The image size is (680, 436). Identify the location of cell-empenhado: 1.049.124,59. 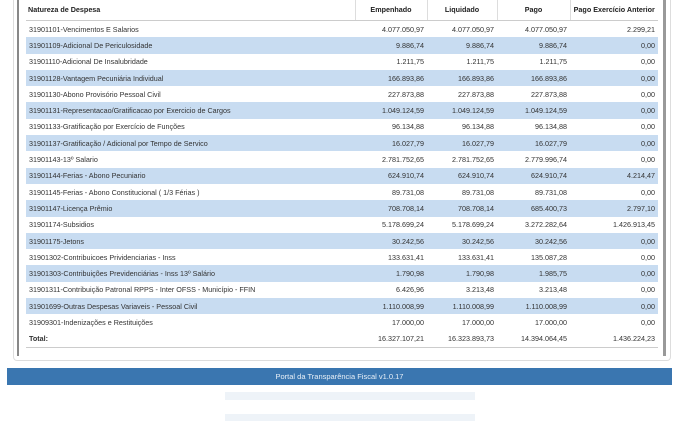
(391, 110).